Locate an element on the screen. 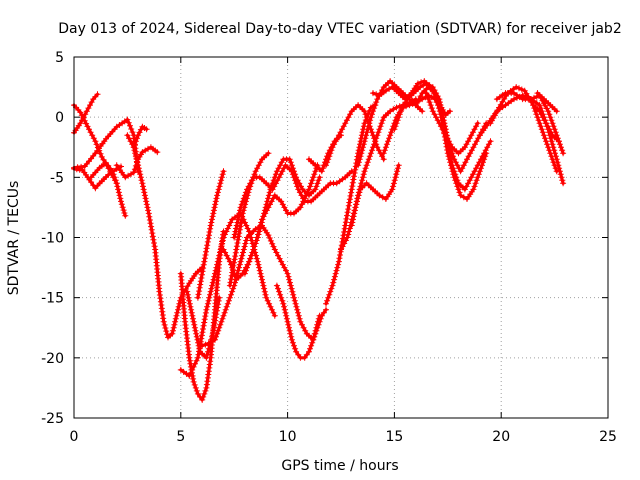  series-line is located at coordinates (547, 102).